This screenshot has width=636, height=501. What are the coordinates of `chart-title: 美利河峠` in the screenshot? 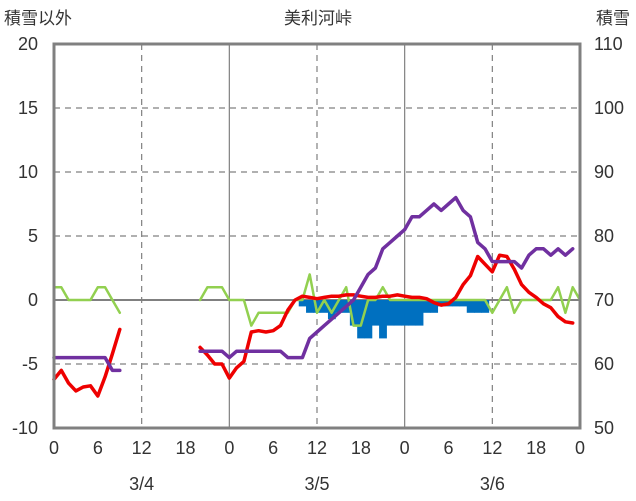 It's located at (318, 19).